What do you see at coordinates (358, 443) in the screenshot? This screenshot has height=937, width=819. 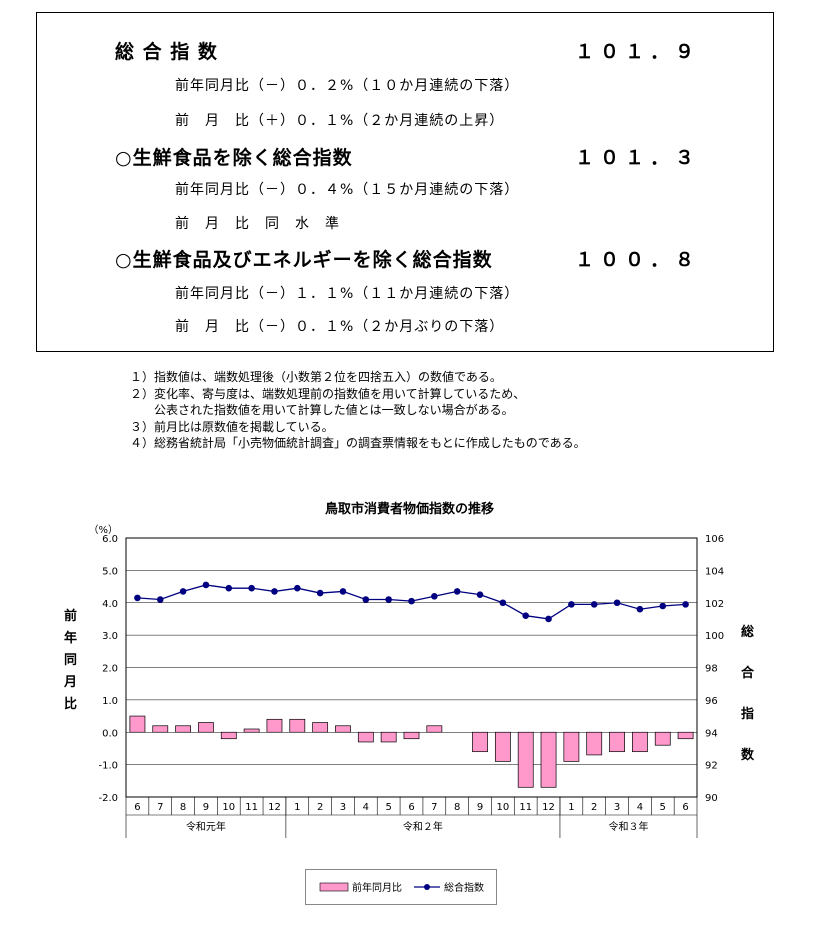 I see `note-4: ４）総務省統計局「小売物価統計調査」の調査票情報をもとに作成したものである。` at bounding box center [358, 443].